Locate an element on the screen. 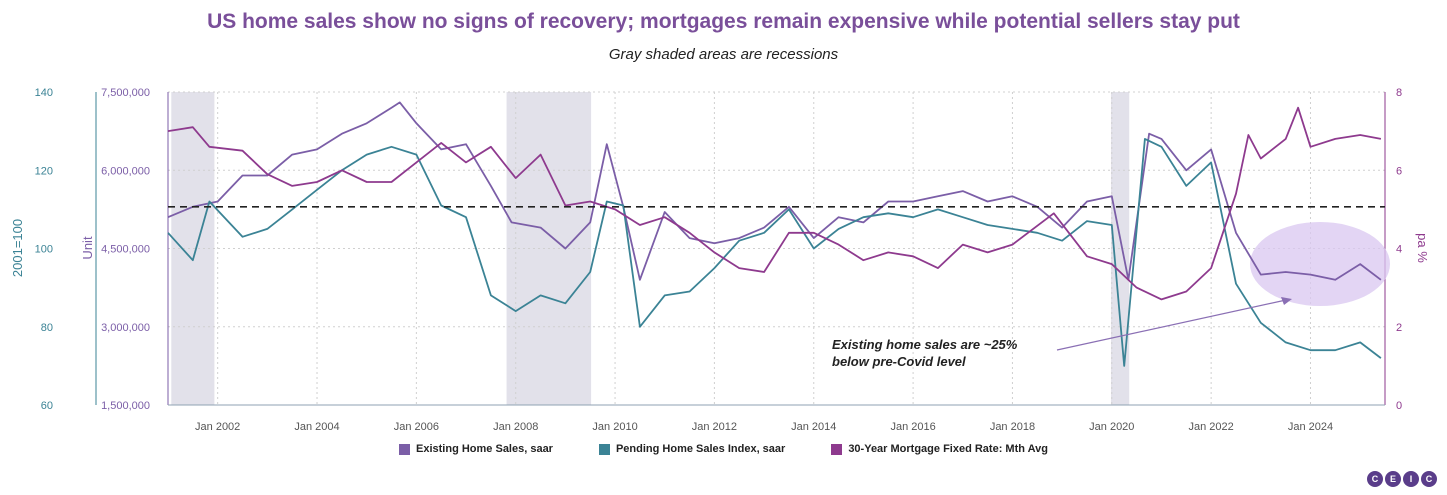  legend-label: Existing Home Sales, saar is located at coordinates (484, 449).